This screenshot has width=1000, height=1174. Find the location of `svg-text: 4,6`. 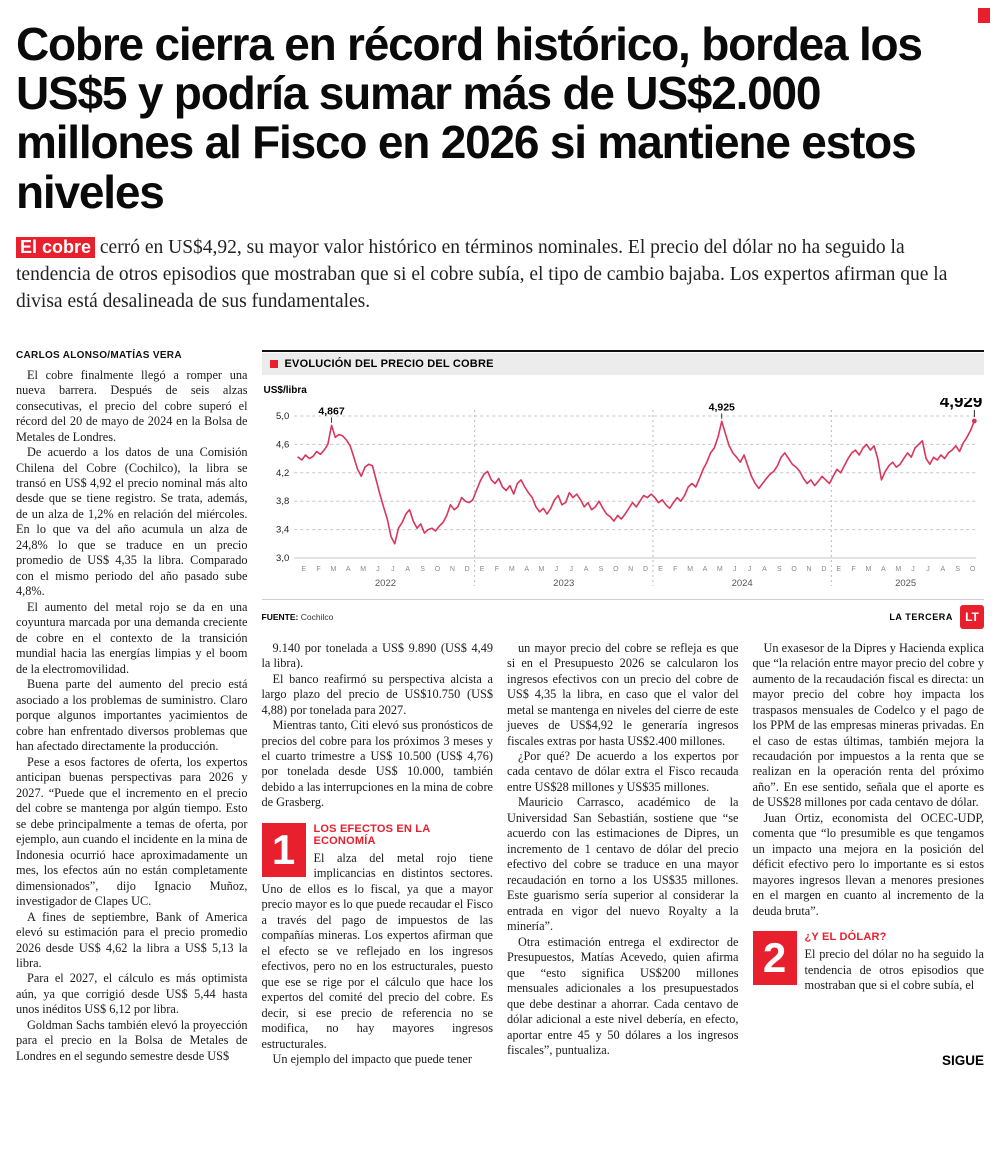

svg-text: 4,6 is located at coordinates (282, 444).